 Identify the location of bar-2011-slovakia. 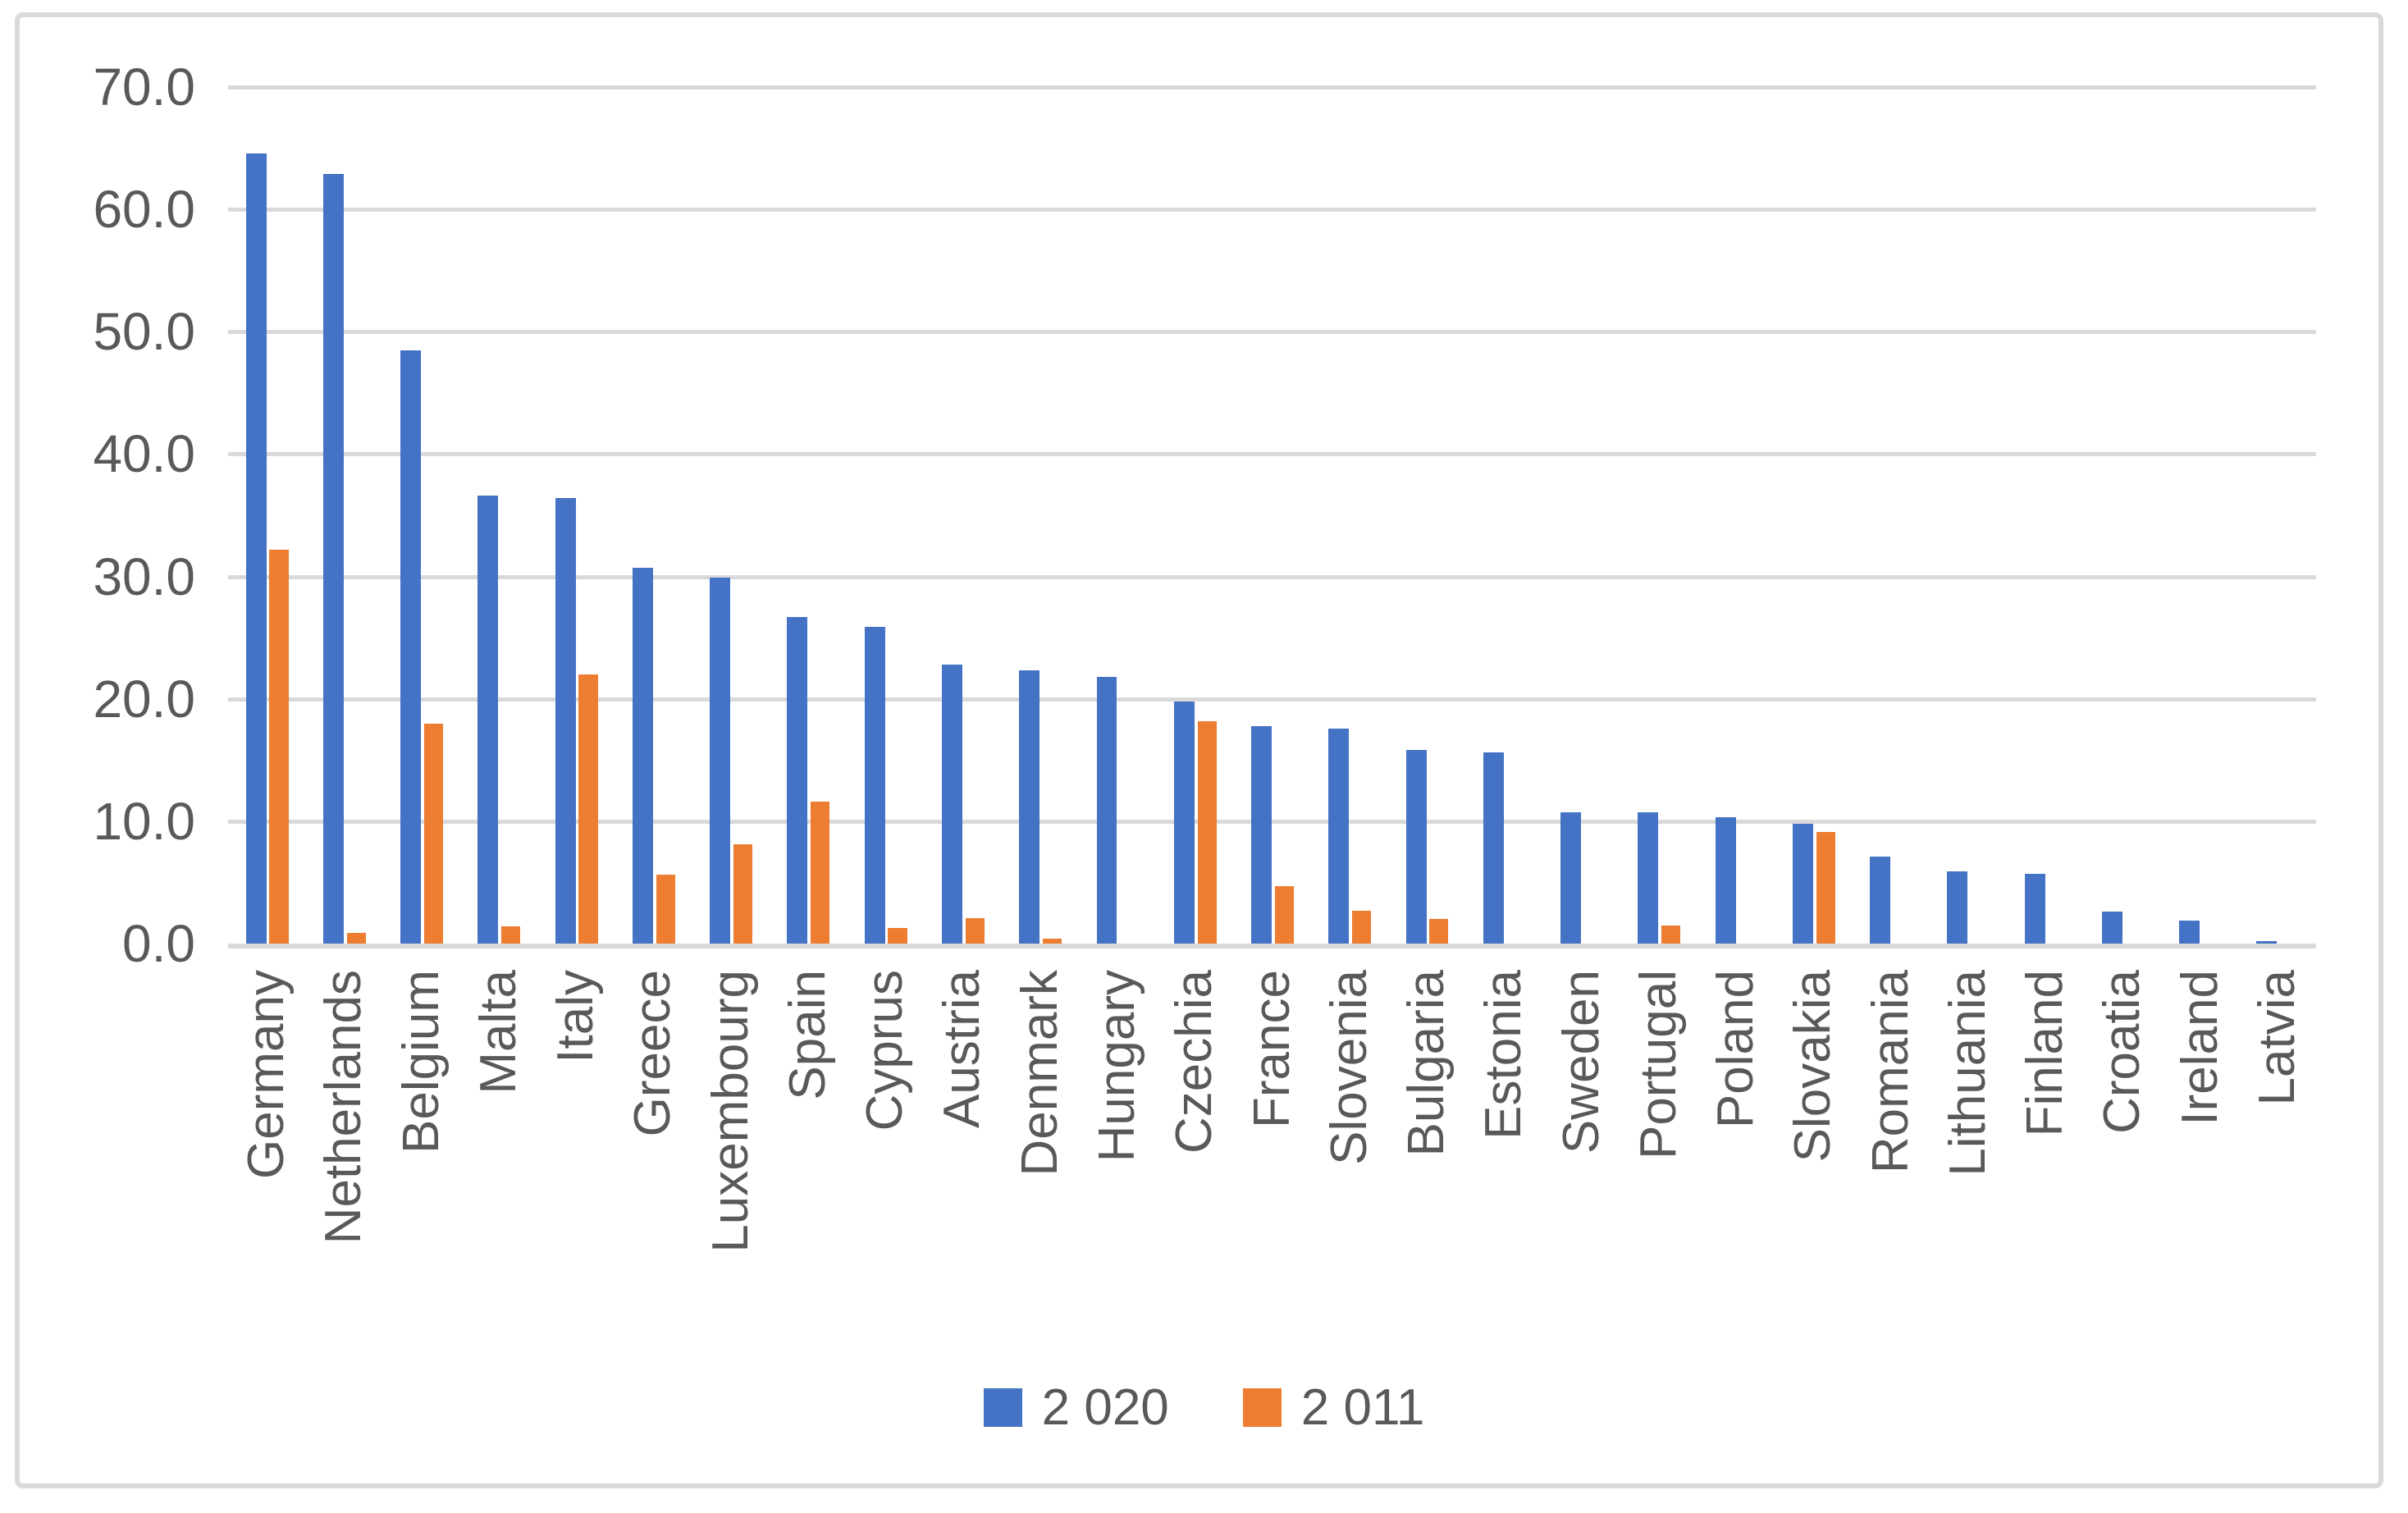
(1825, 888).